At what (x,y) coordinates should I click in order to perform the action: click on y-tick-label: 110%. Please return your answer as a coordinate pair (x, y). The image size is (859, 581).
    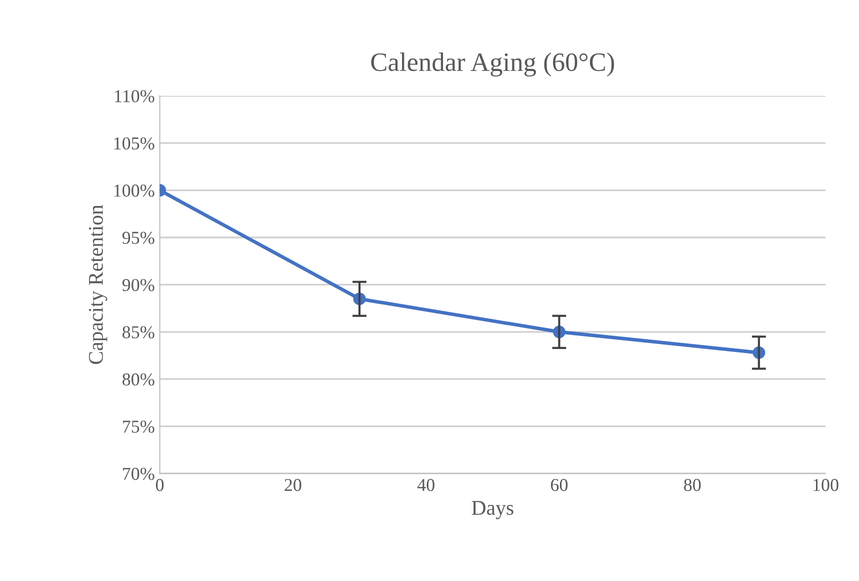
    Looking at the image, I should click on (134, 96).